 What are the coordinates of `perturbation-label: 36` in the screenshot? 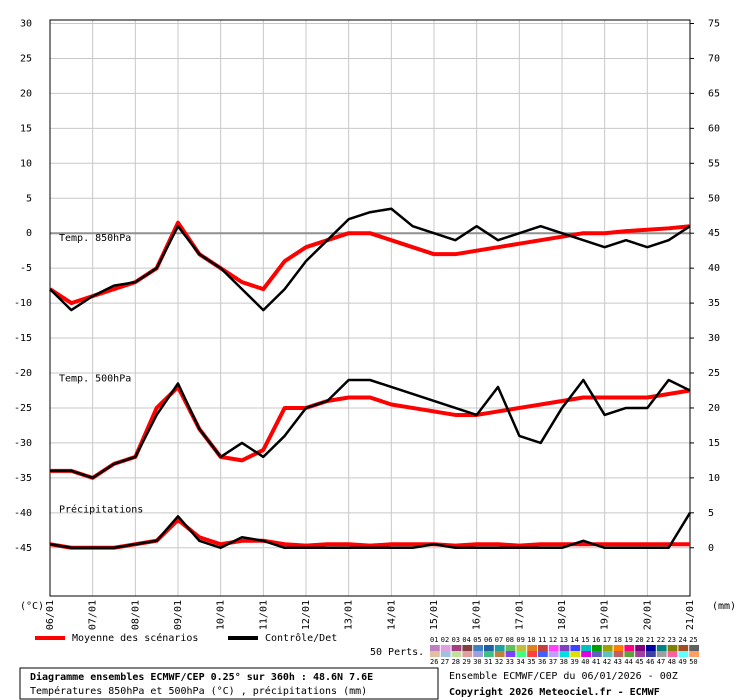 It's located at (542, 662).